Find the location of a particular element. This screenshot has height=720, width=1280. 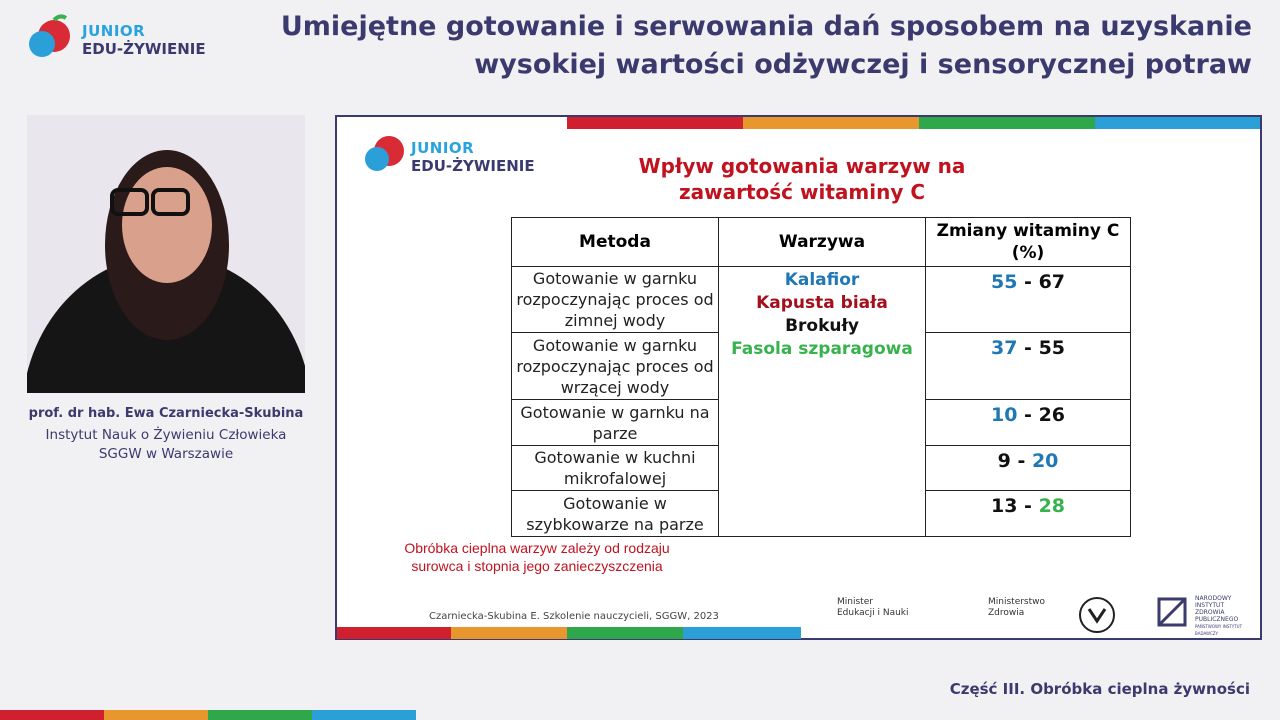

partner-men: Minister Edukacji i Nauki is located at coordinates (922, 608).